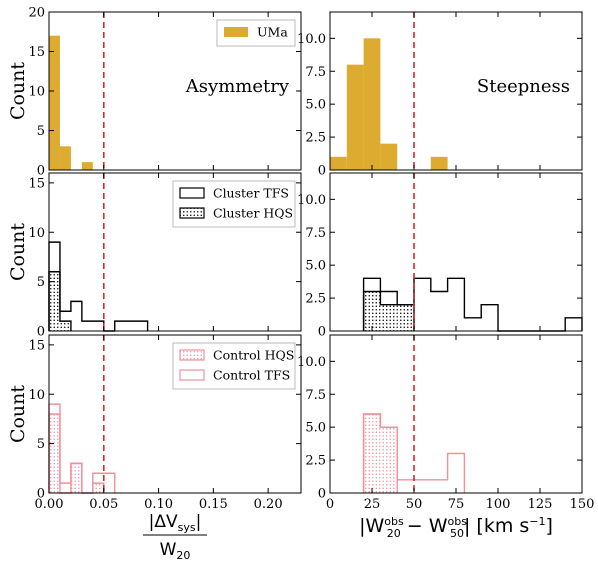 The width and height of the screenshot is (598, 568). I want to click on legend: Control HQS Control TFS, so click(234, 366).